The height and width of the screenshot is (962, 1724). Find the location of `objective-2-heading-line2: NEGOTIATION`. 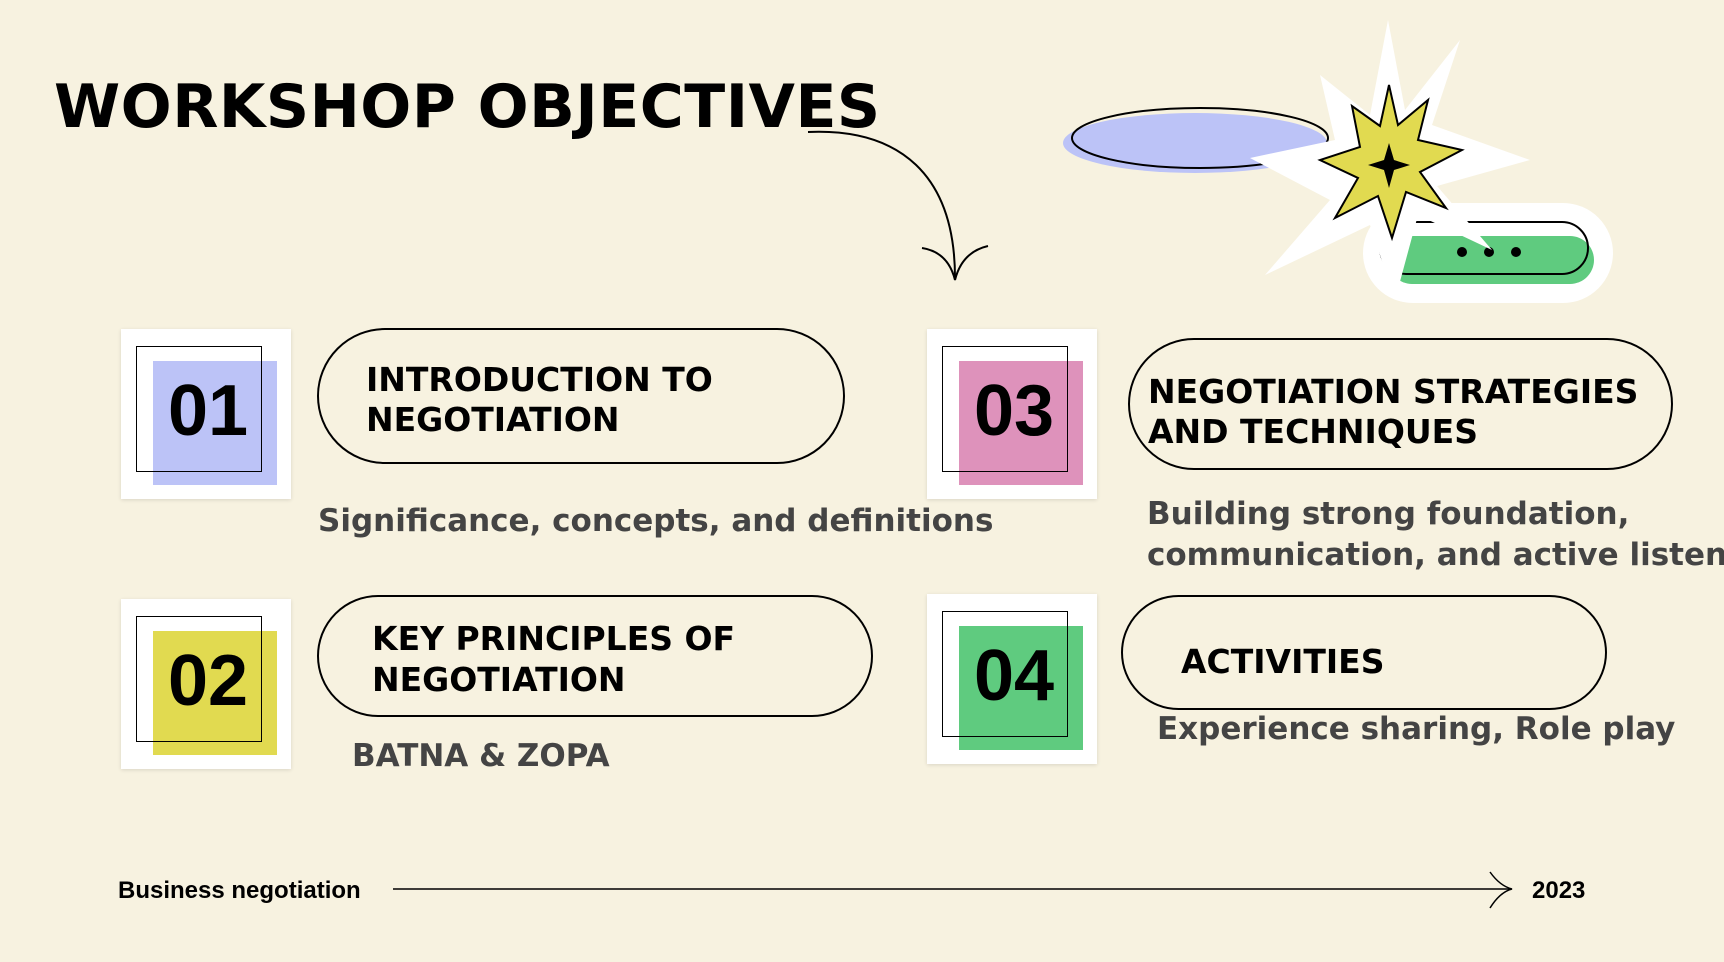

objective-2-heading-line2: NEGOTIATION is located at coordinates (499, 679).